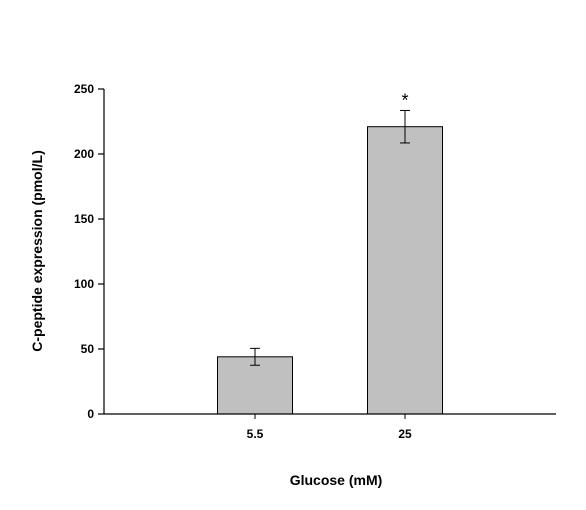 Image resolution: width=586 pixels, height=510 pixels. What do you see at coordinates (37, 250) in the screenshot?
I see `y-axis-title: C-peptide expression (pmol/L)` at bounding box center [37, 250].